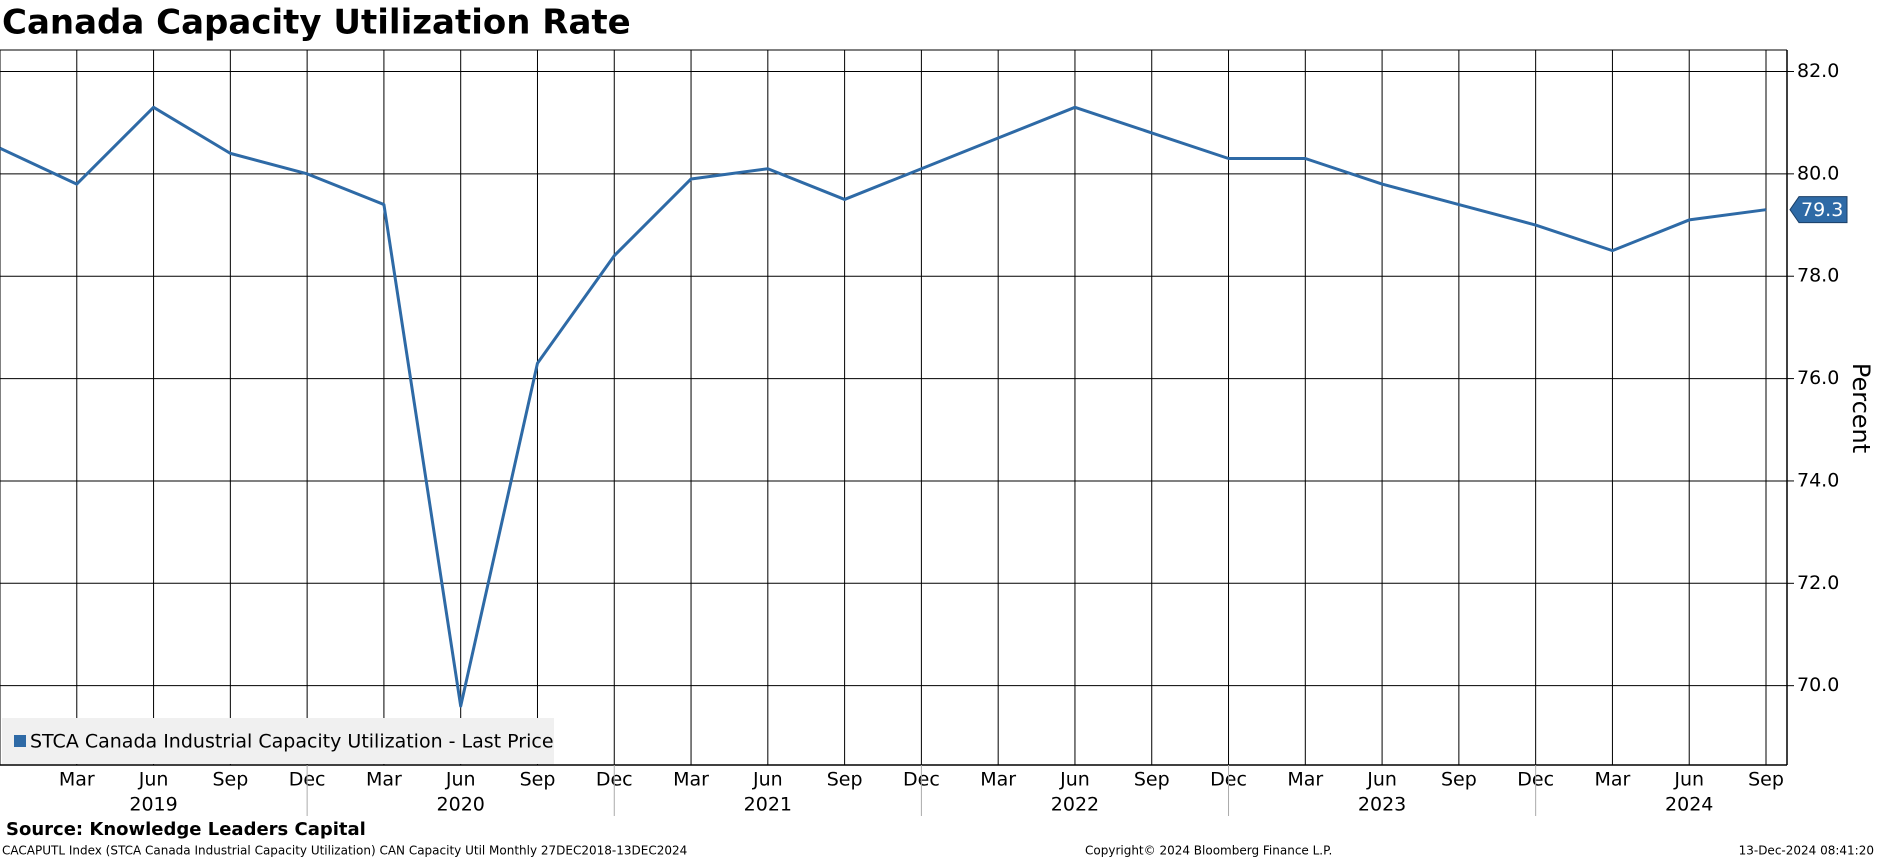 This screenshot has height=859, width=1877. I want to click on y-tick-label: 72.0, so click(1818, 583).